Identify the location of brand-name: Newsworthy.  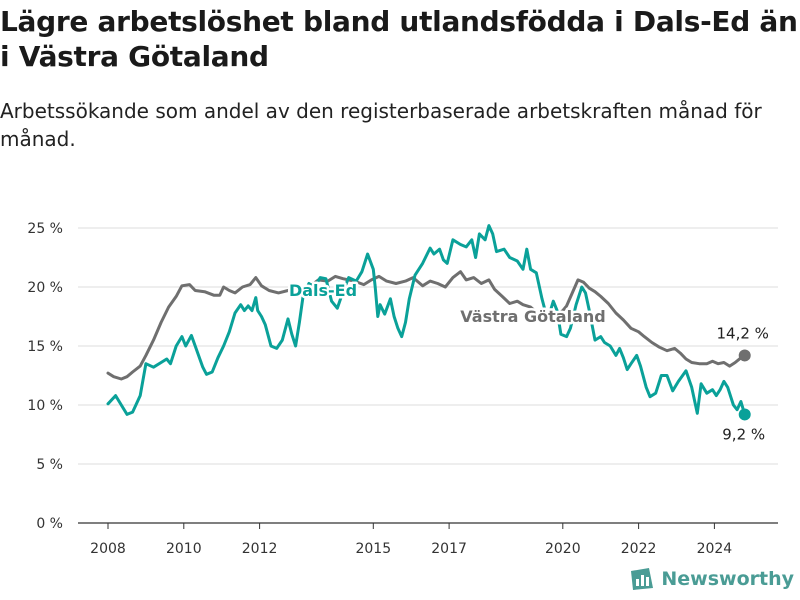
(727, 579).